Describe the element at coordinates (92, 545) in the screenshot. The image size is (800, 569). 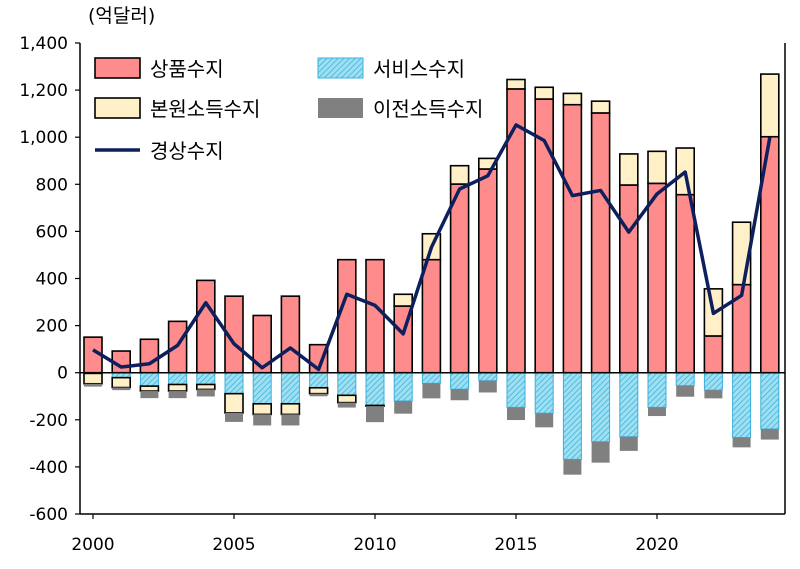
I see `x-tick-label: 2000` at that location.